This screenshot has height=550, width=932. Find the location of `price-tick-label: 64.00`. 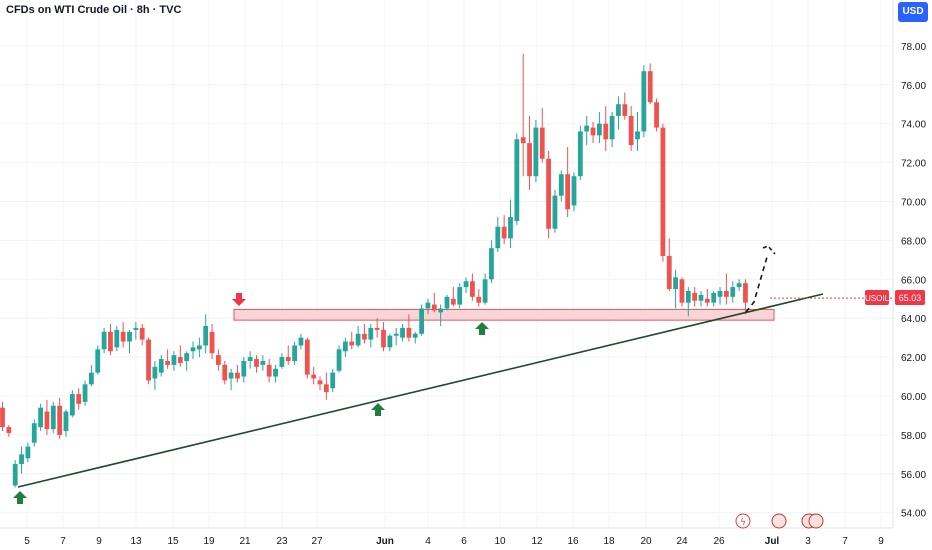

price-tick-label: 64.00 is located at coordinates (913, 319).